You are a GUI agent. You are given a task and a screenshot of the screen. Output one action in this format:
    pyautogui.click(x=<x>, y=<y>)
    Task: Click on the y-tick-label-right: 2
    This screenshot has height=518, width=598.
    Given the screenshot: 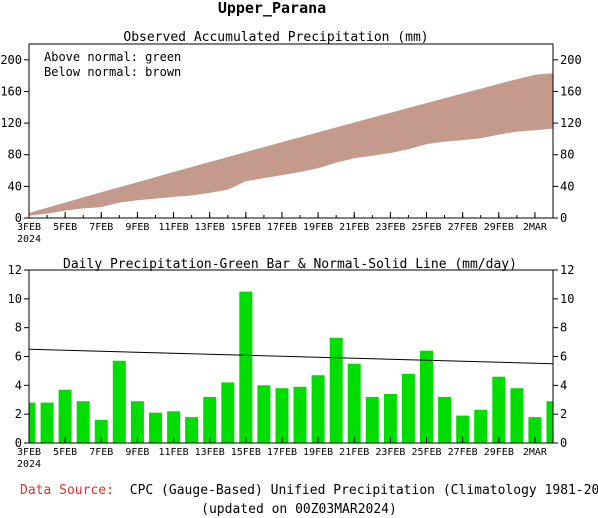 What is the action you would take?
    pyautogui.click(x=563, y=414)
    